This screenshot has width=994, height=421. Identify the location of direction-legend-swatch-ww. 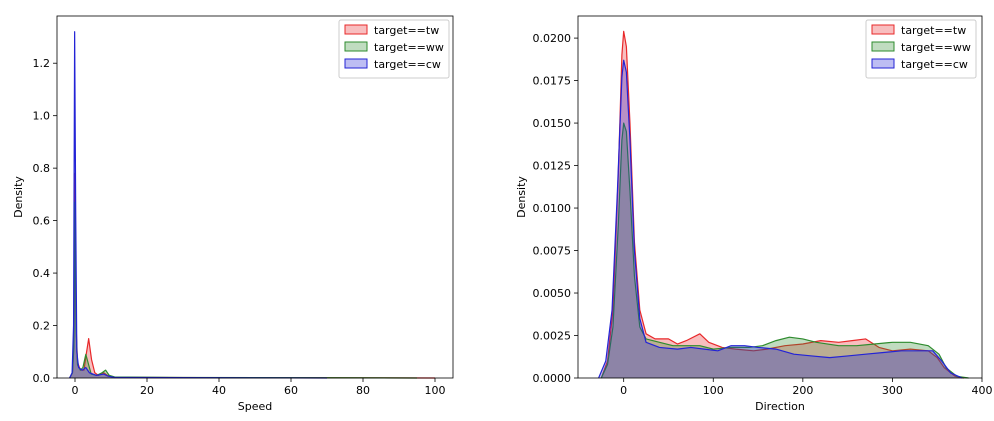
(883, 46).